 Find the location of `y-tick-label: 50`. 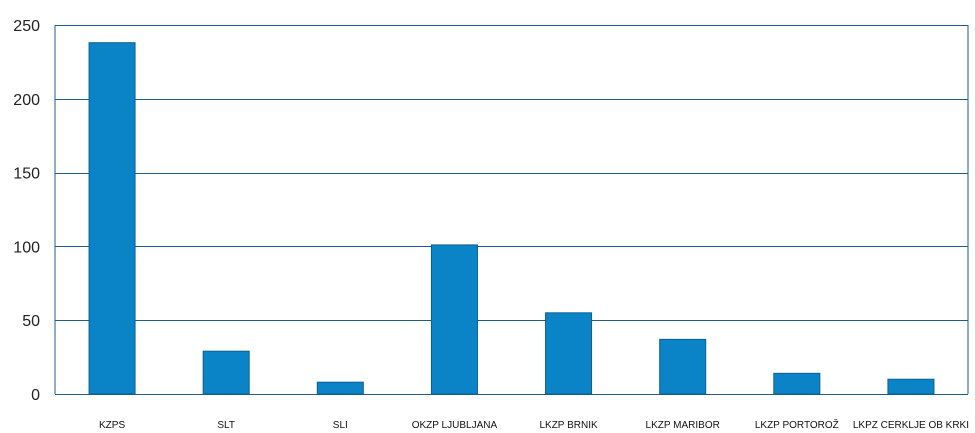

y-tick-label: 50 is located at coordinates (31, 321).